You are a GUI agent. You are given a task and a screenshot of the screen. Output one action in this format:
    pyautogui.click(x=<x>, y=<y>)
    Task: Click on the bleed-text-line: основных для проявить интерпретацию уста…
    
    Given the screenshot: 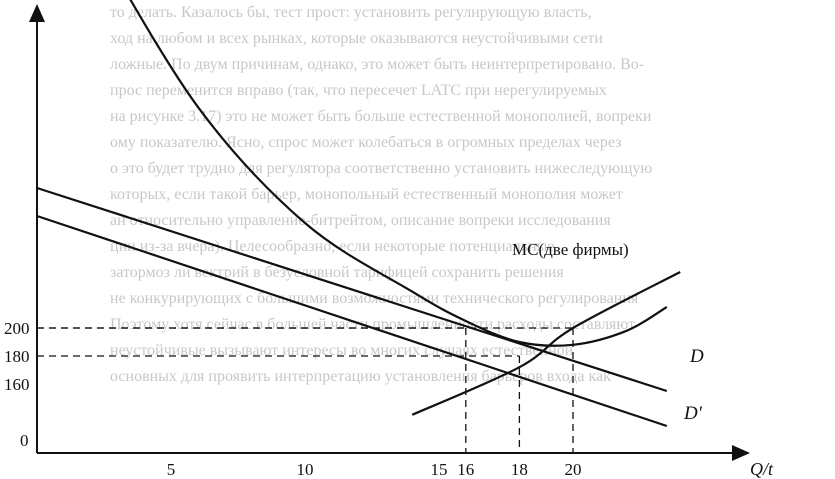 What is the action you would take?
    pyautogui.click(x=360, y=376)
    